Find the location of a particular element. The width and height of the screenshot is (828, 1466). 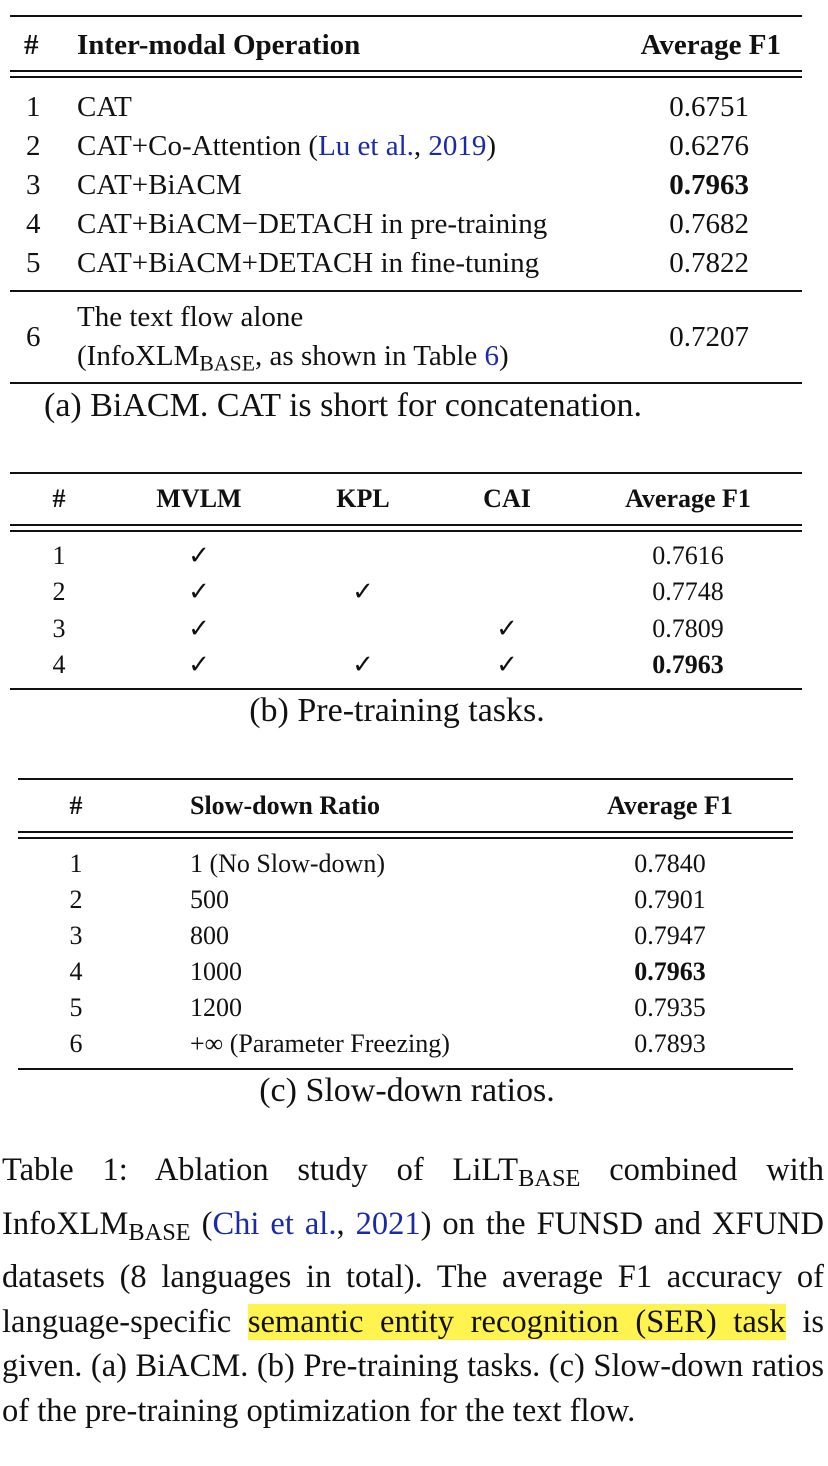

table-a-header-num: # is located at coordinates (31, 45).